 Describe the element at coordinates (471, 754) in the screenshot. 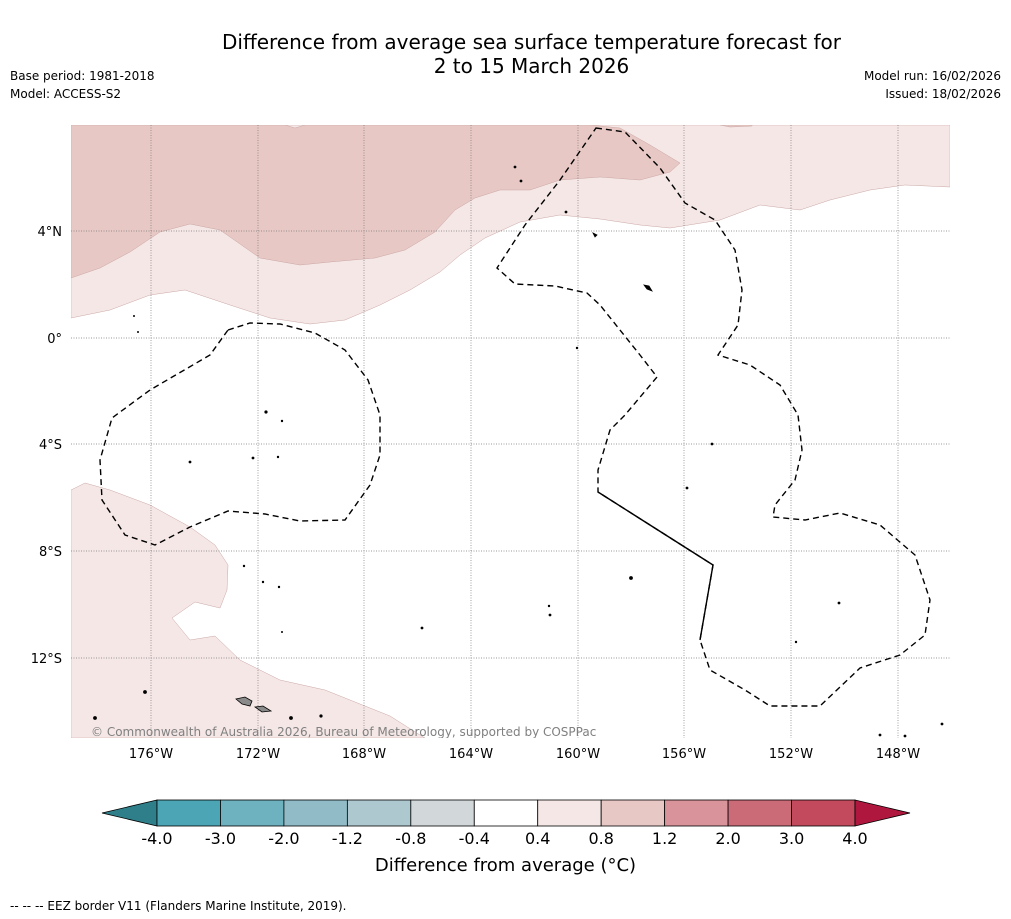

I see `lon-label: 164°W` at that location.